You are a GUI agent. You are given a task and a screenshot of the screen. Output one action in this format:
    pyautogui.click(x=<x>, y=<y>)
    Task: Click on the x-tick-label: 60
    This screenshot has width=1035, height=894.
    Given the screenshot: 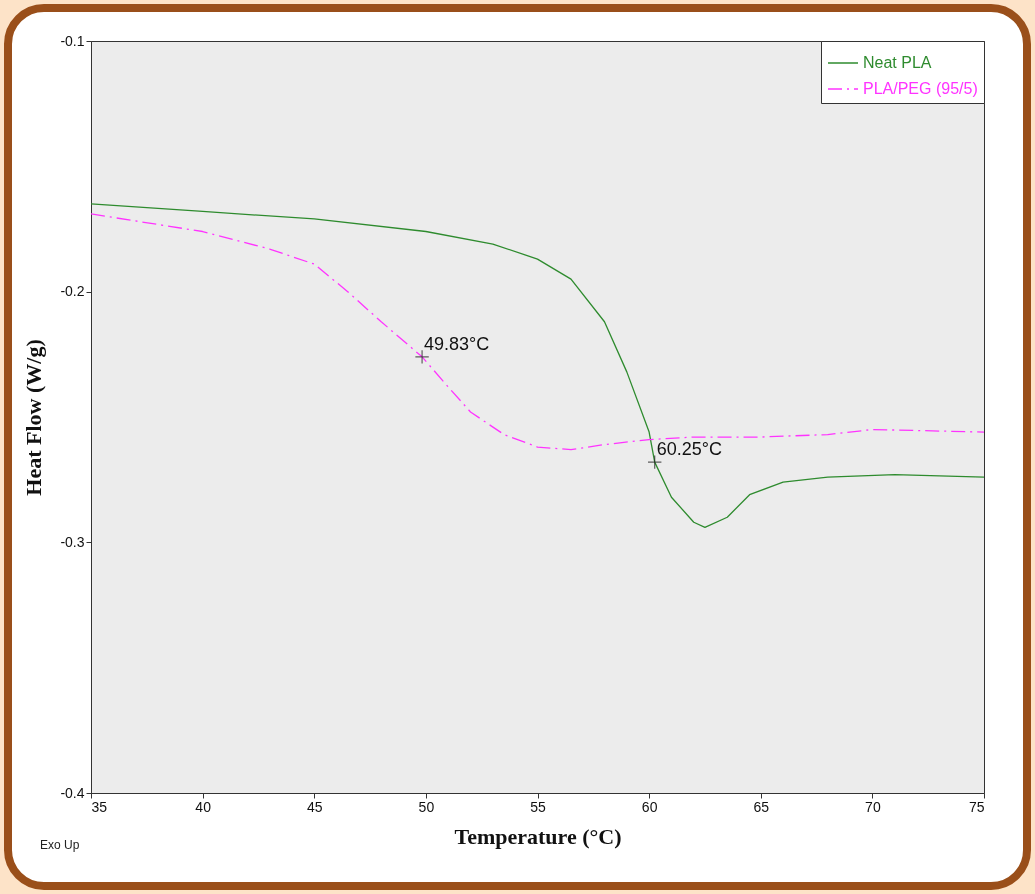 What is the action you would take?
    pyautogui.click(x=649, y=806)
    